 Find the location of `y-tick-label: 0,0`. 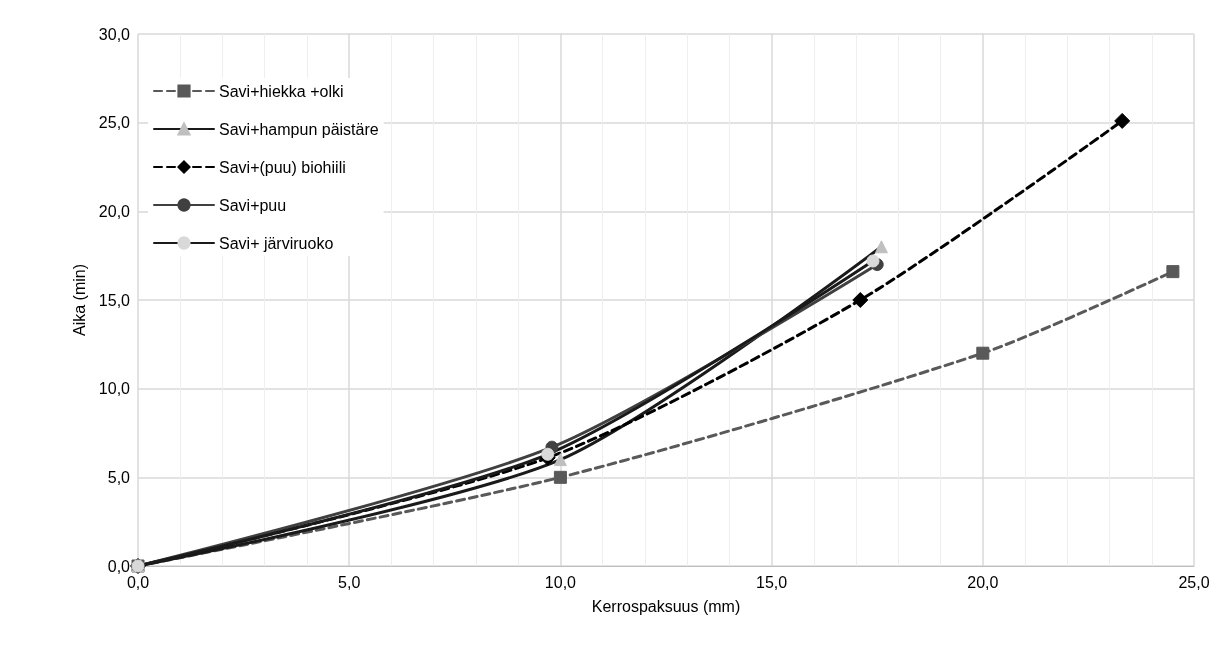

y-tick-label: 0,0 is located at coordinates (119, 566).